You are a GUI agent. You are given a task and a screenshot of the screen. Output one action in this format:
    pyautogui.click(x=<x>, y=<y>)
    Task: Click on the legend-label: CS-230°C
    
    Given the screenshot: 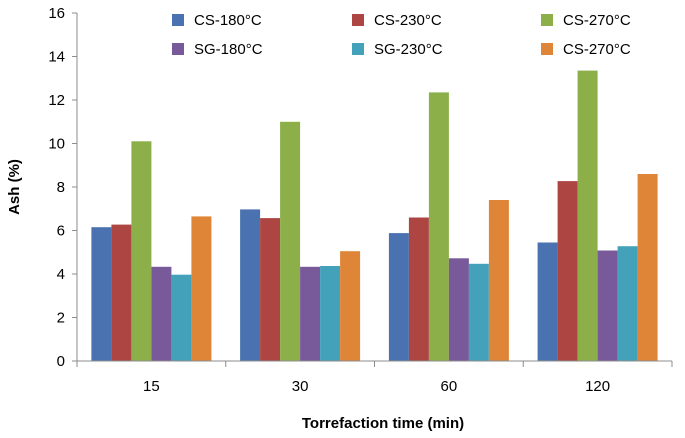 What is the action you would take?
    pyautogui.click(x=408, y=20)
    